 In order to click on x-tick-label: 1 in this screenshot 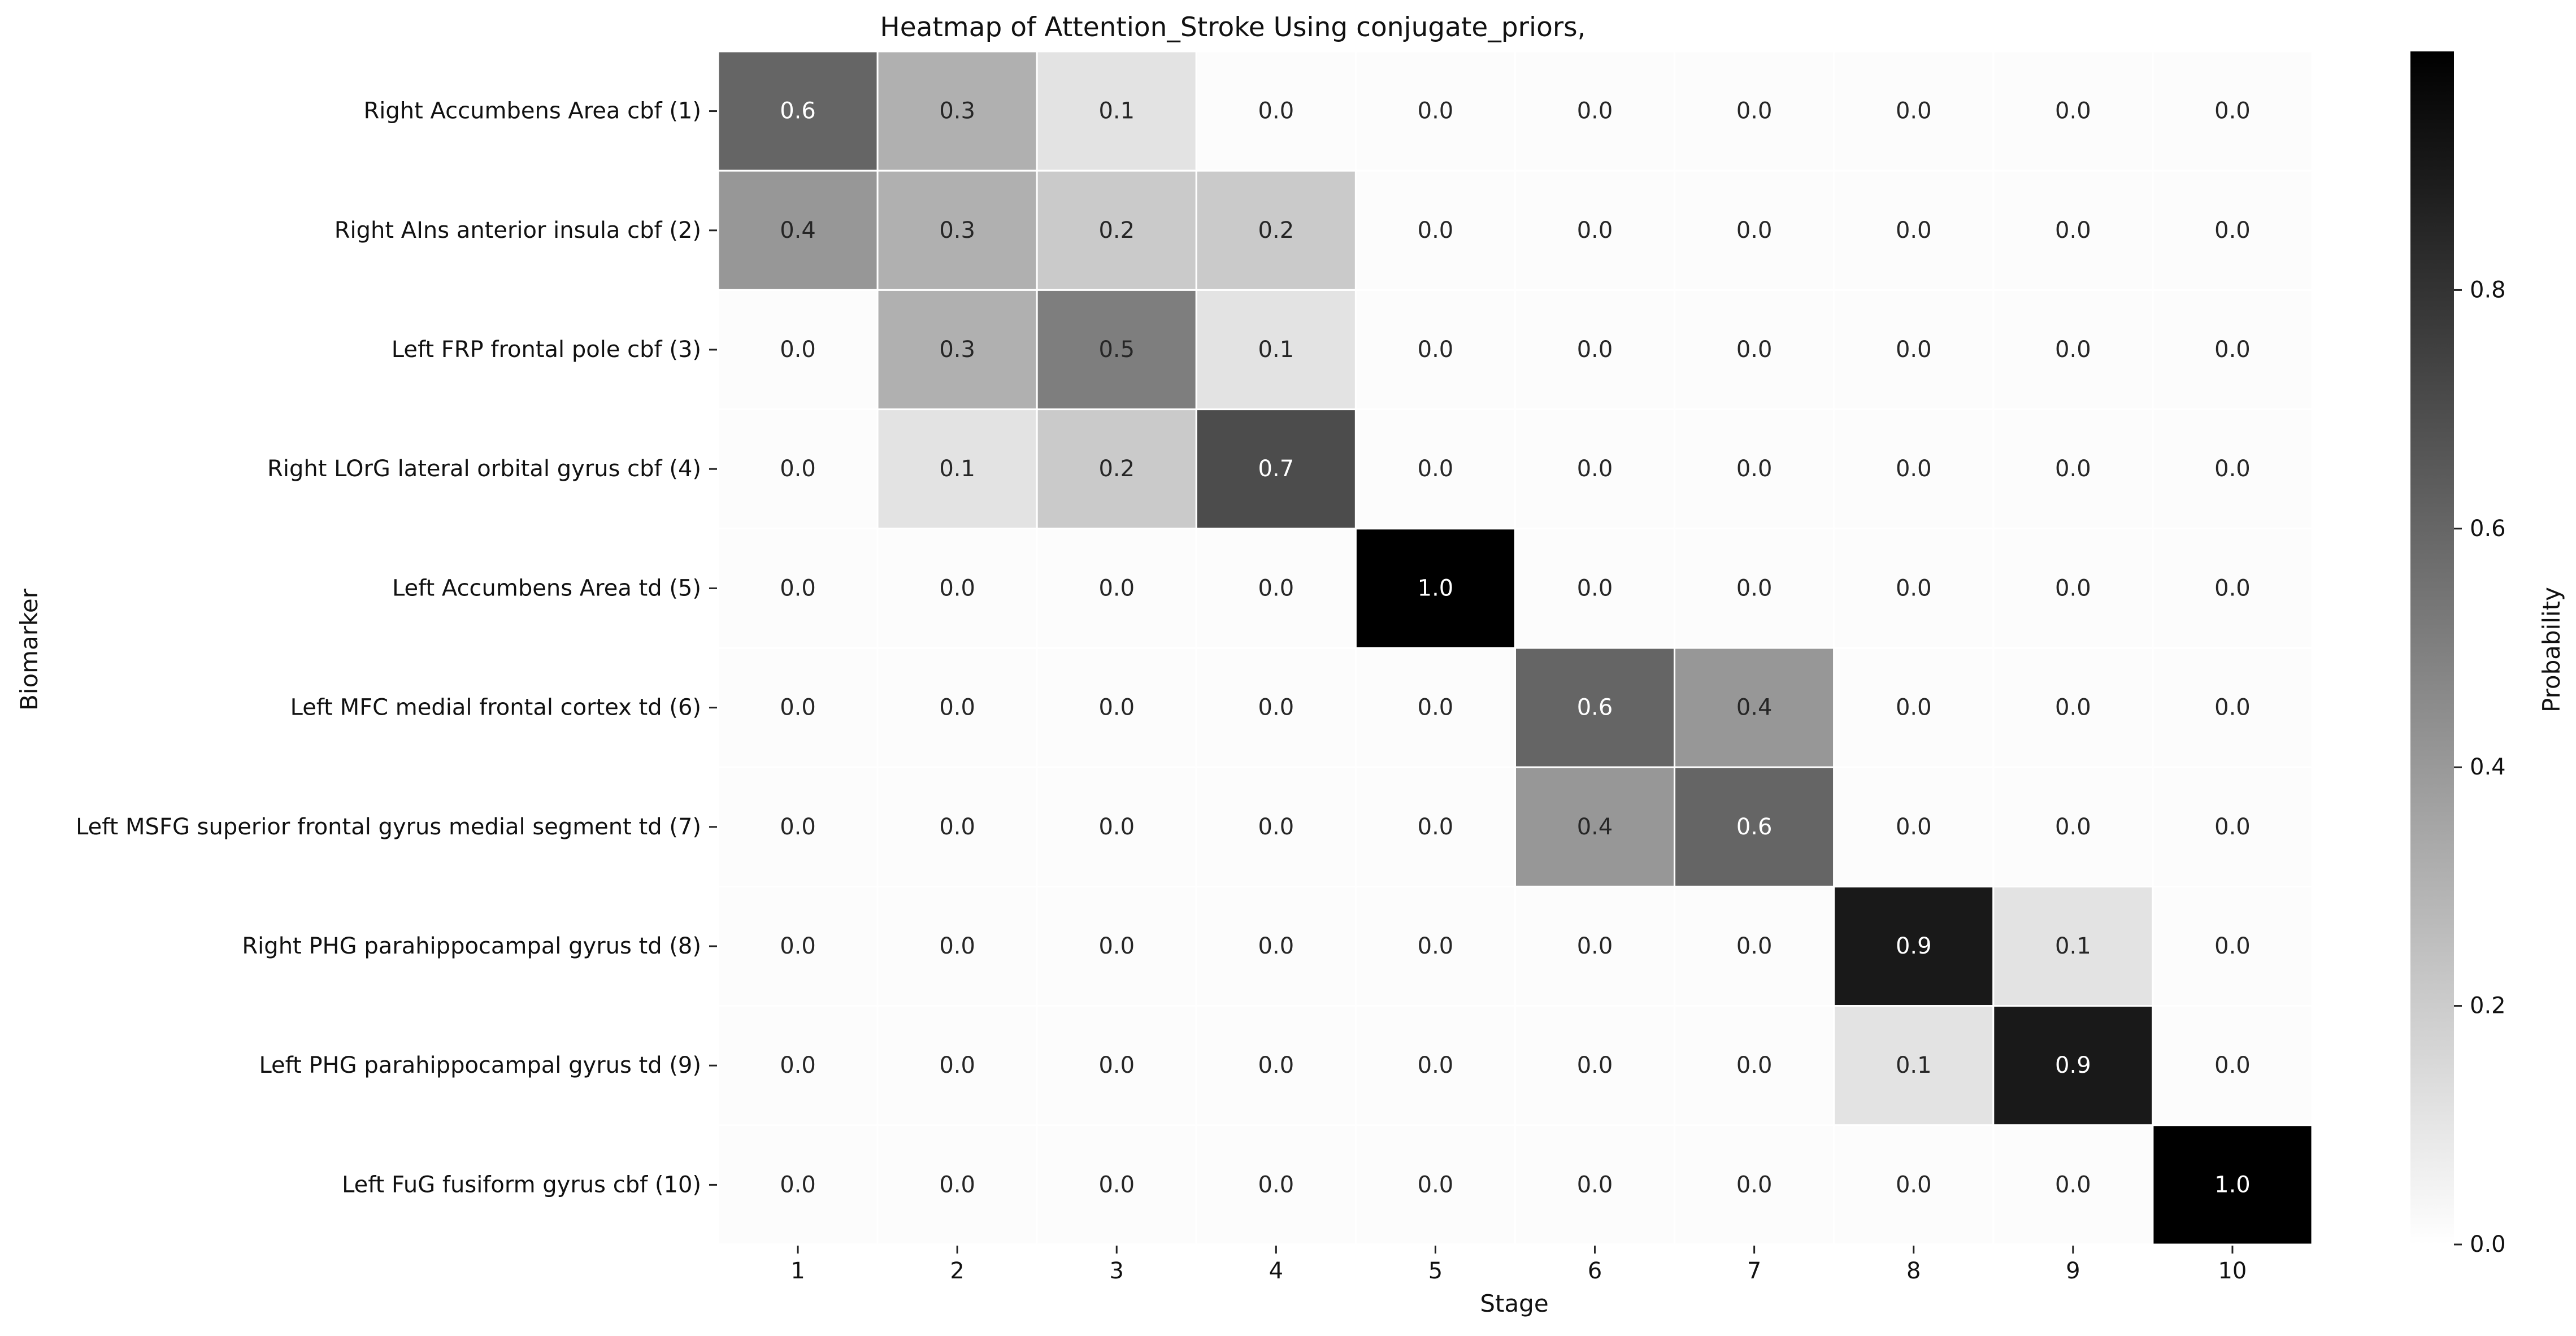, I will do `click(797, 1271)`.